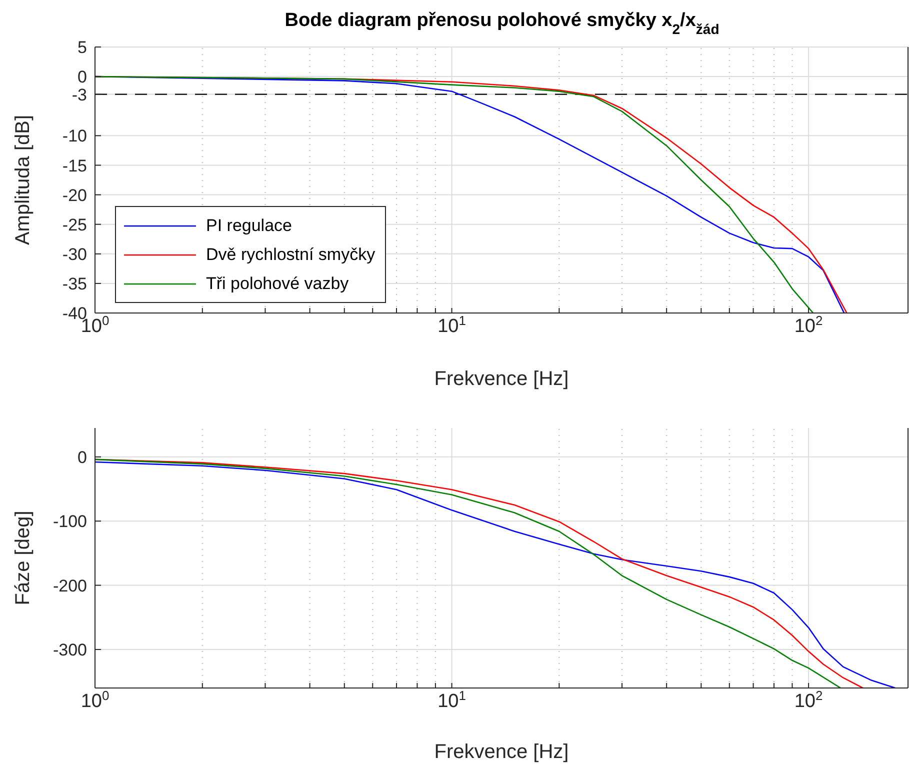  I want to click on y-tick-label: -20, so click(74, 195).